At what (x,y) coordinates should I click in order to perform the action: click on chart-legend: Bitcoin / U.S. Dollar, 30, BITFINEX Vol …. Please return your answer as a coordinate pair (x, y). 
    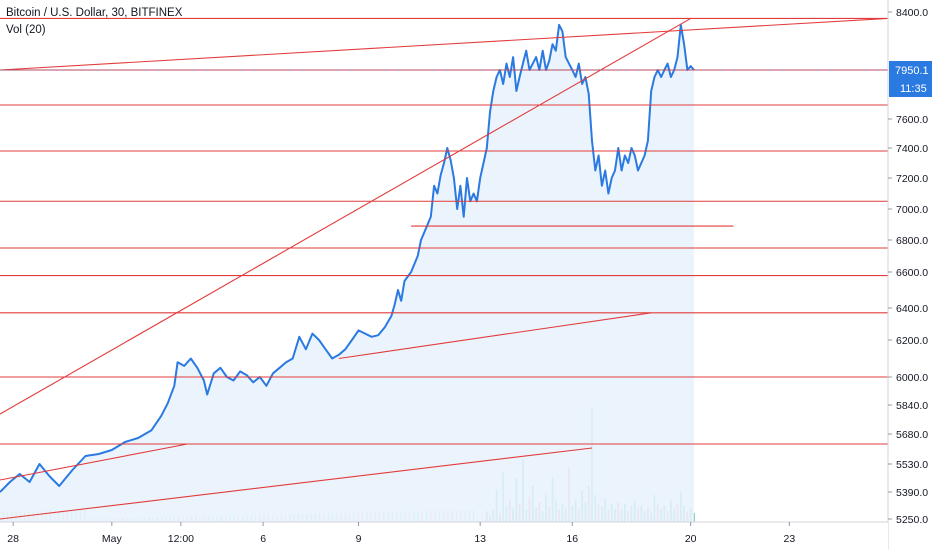
    Looking at the image, I should click on (94, 22).